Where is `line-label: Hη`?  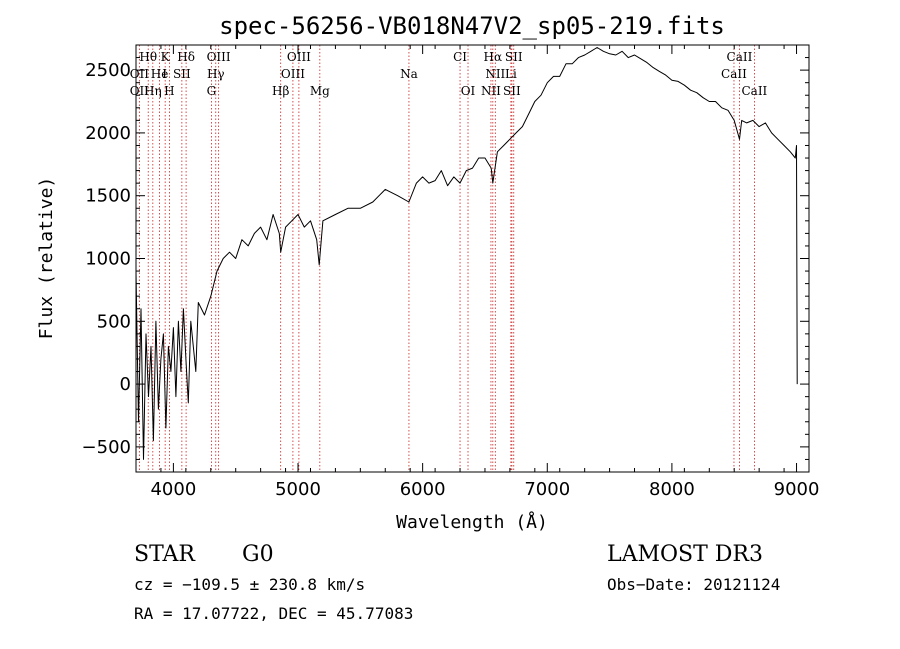
line-label: Hη is located at coordinates (153, 91).